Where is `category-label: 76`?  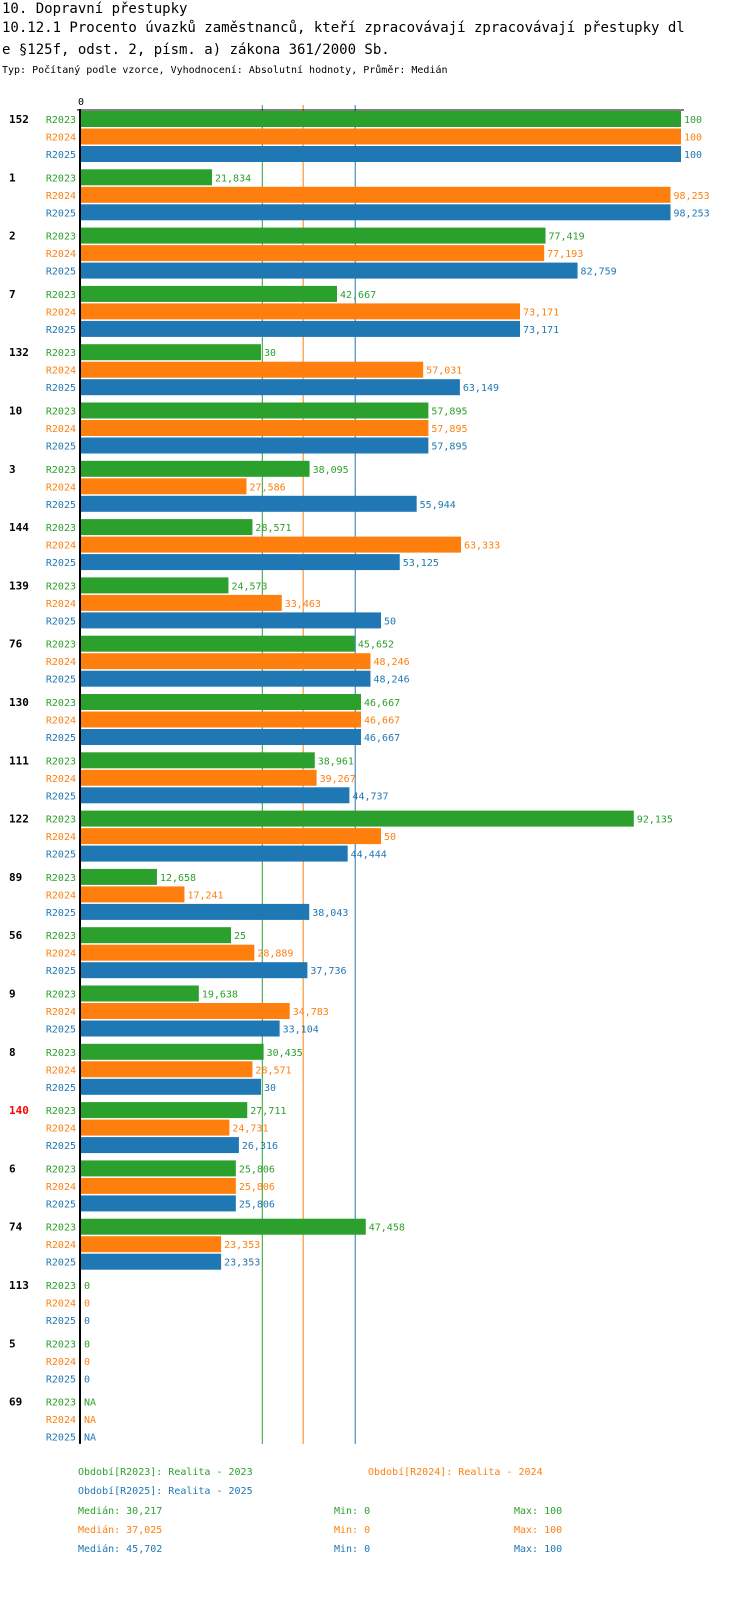
category-label: 76 is located at coordinates (16, 644).